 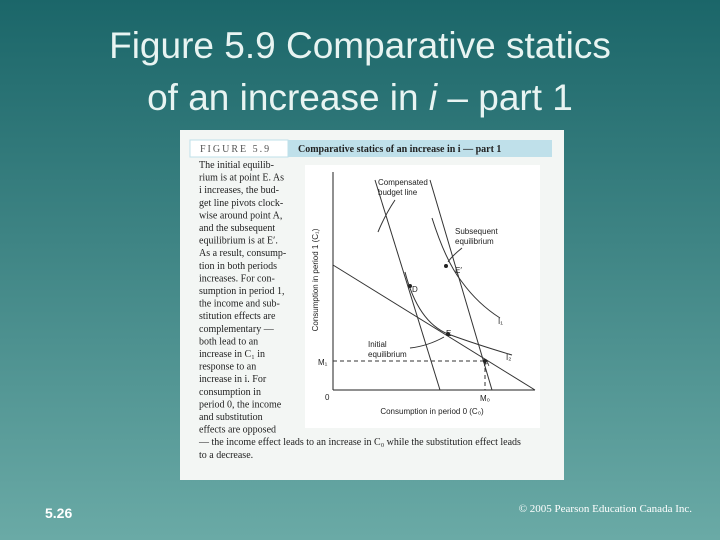 What do you see at coordinates (432, 411) in the screenshot?
I see `x-axis-label: Consumption in period 0 (C₀)` at bounding box center [432, 411].